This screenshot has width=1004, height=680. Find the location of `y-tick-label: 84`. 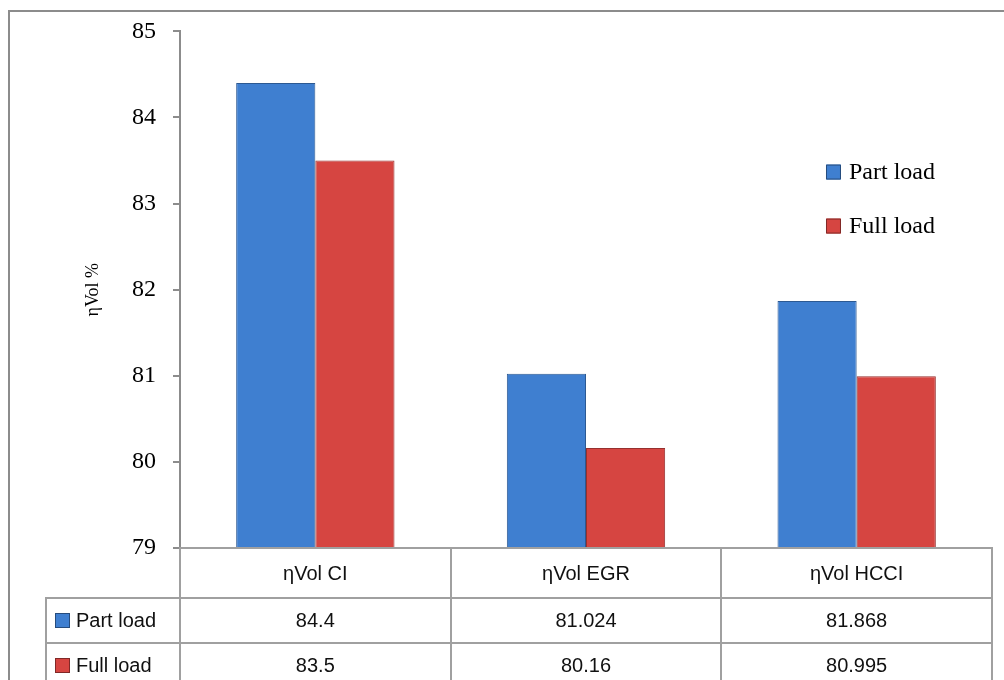

y-tick-label: 84 is located at coordinates (144, 115).